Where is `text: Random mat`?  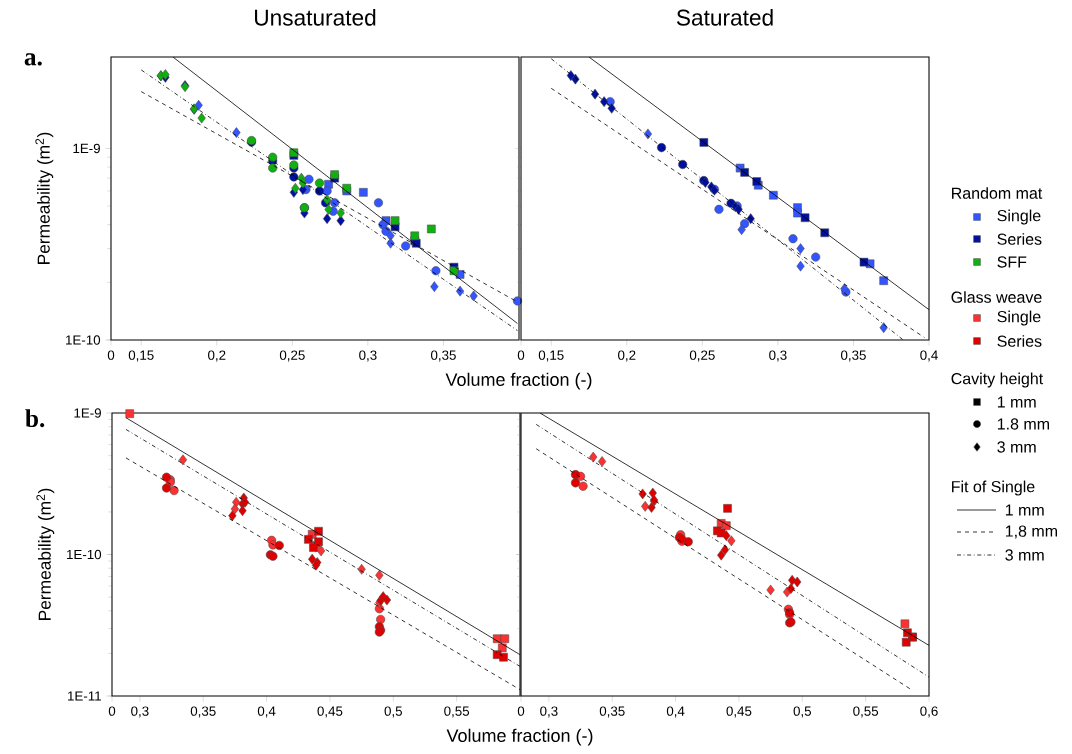
text: Random mat is located at coordinates (997, 193).